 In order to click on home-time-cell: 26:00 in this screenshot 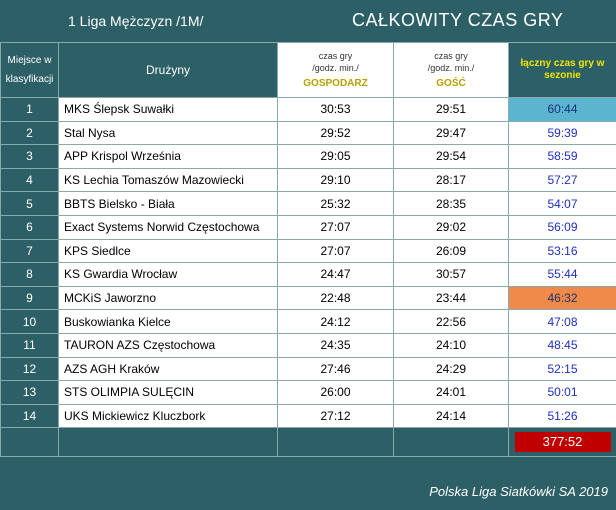, I will do `click(335, 392)`.